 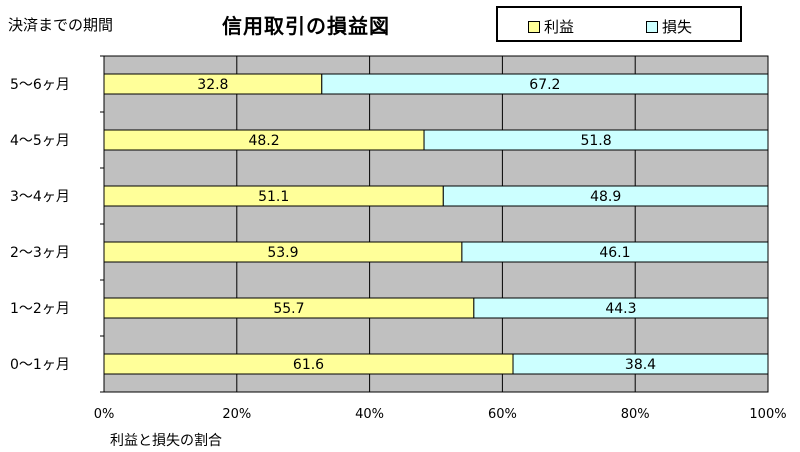 What do you see at coordinates (273, 197) in the screenshot?
I see `data-label-profit: 51.1` at bounding box center [273, 197].